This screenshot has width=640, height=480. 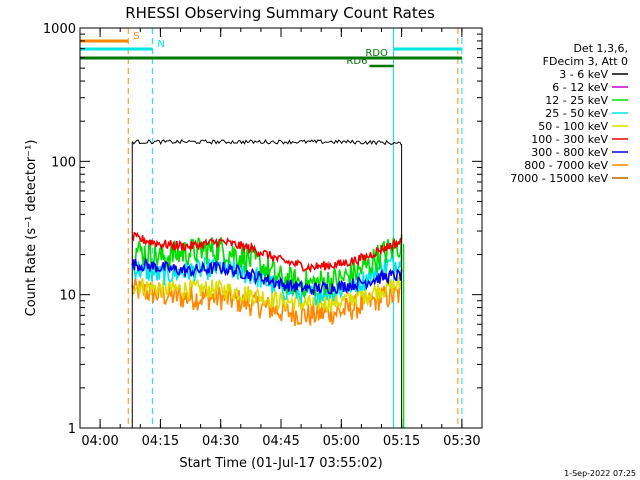 I want to click on x-tick-label: 04:00, so click(x=99, y=441).